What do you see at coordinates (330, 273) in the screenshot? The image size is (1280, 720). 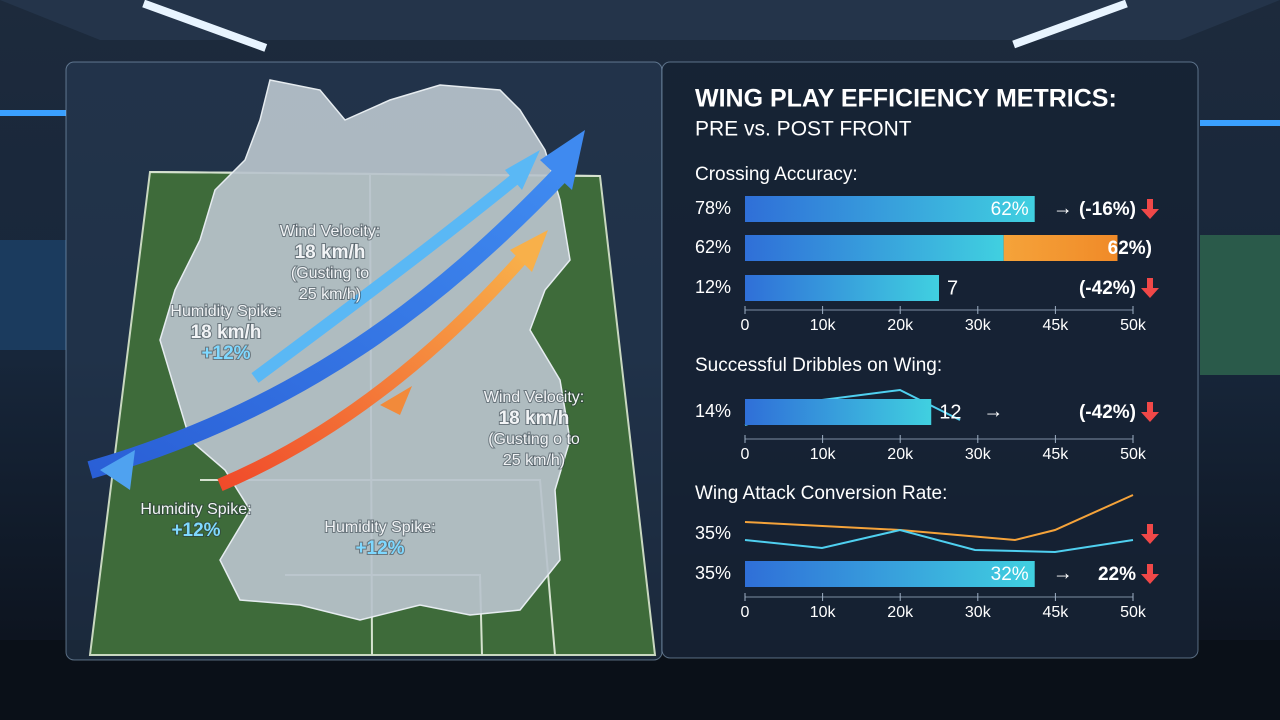 I see `annotation-text: (Gusting to` at bounding box center [330, 273].